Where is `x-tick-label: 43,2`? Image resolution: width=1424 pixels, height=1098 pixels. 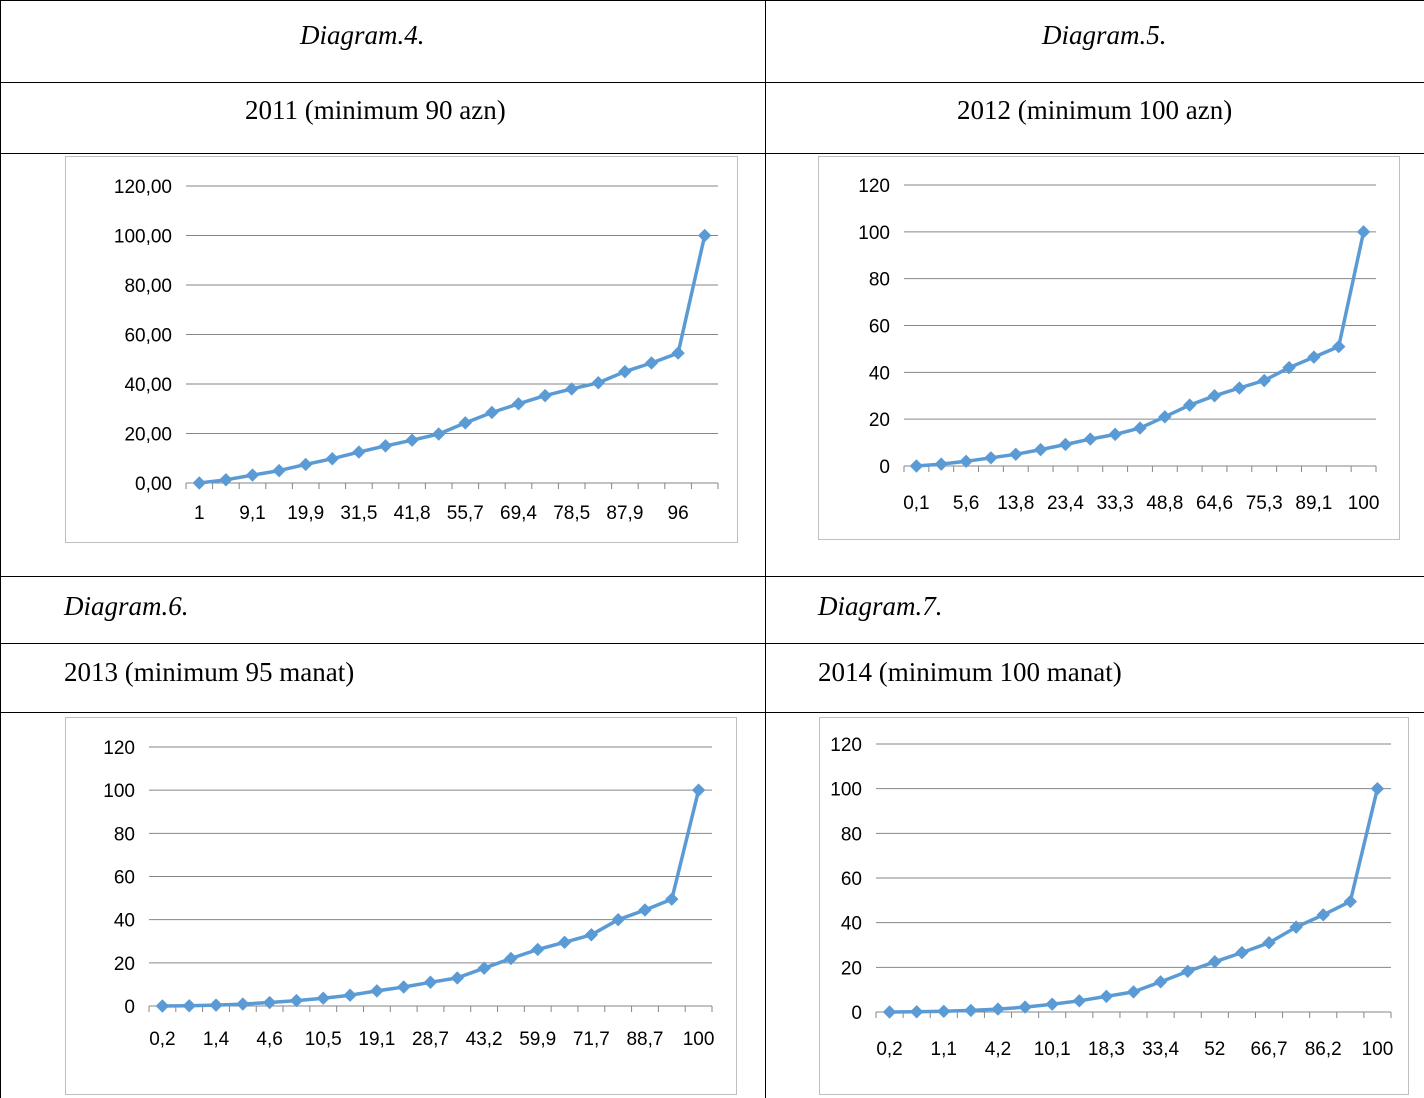 x-tick-label: 43,2 is located at coordinates (484, 1039).